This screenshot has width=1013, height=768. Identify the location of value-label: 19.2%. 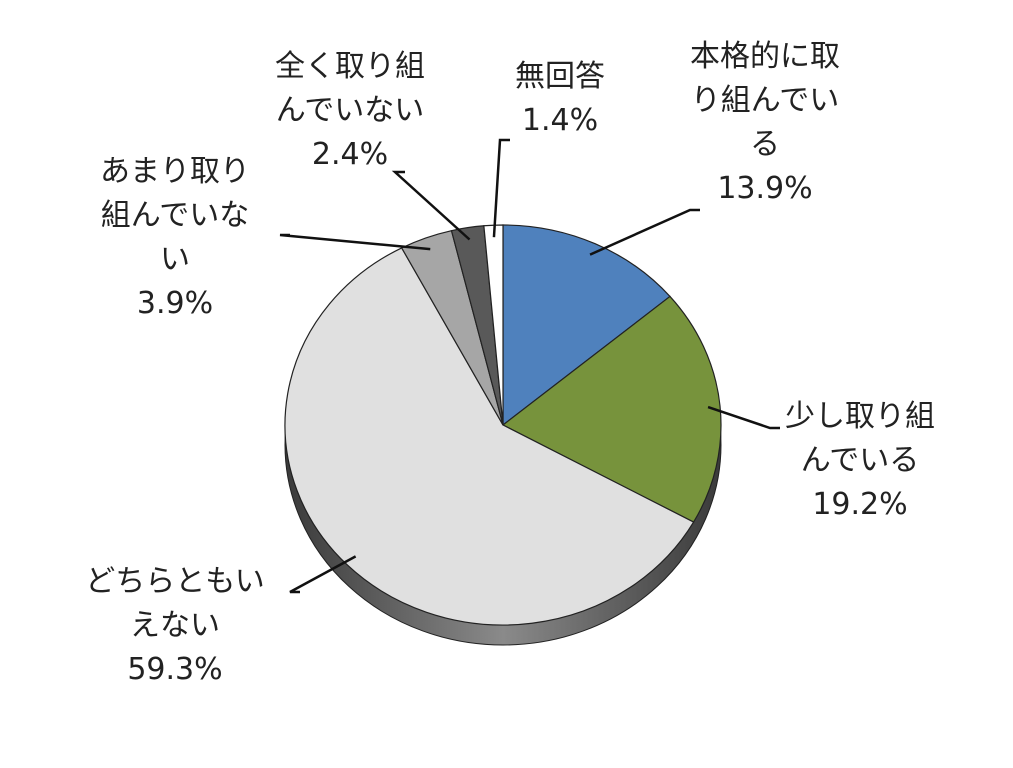
(860, 504).